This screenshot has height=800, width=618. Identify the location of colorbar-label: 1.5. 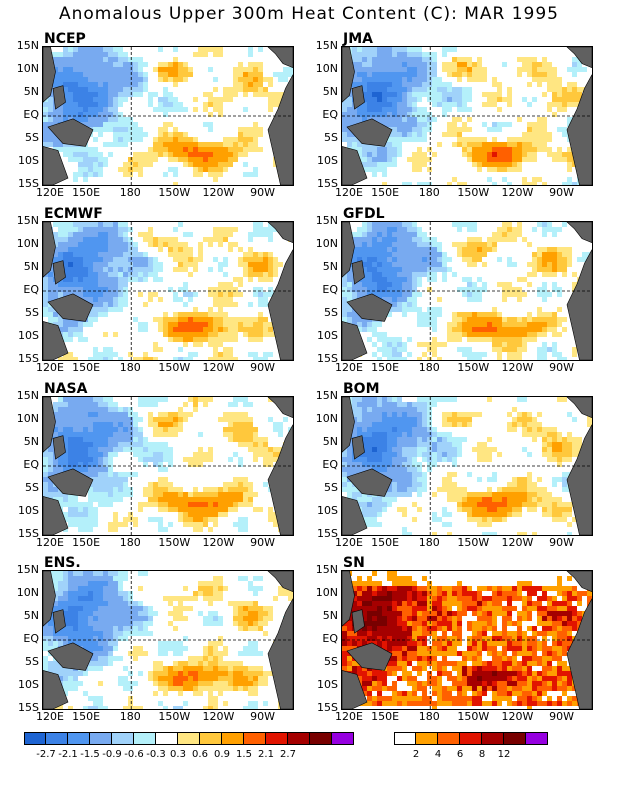
(244, 754).